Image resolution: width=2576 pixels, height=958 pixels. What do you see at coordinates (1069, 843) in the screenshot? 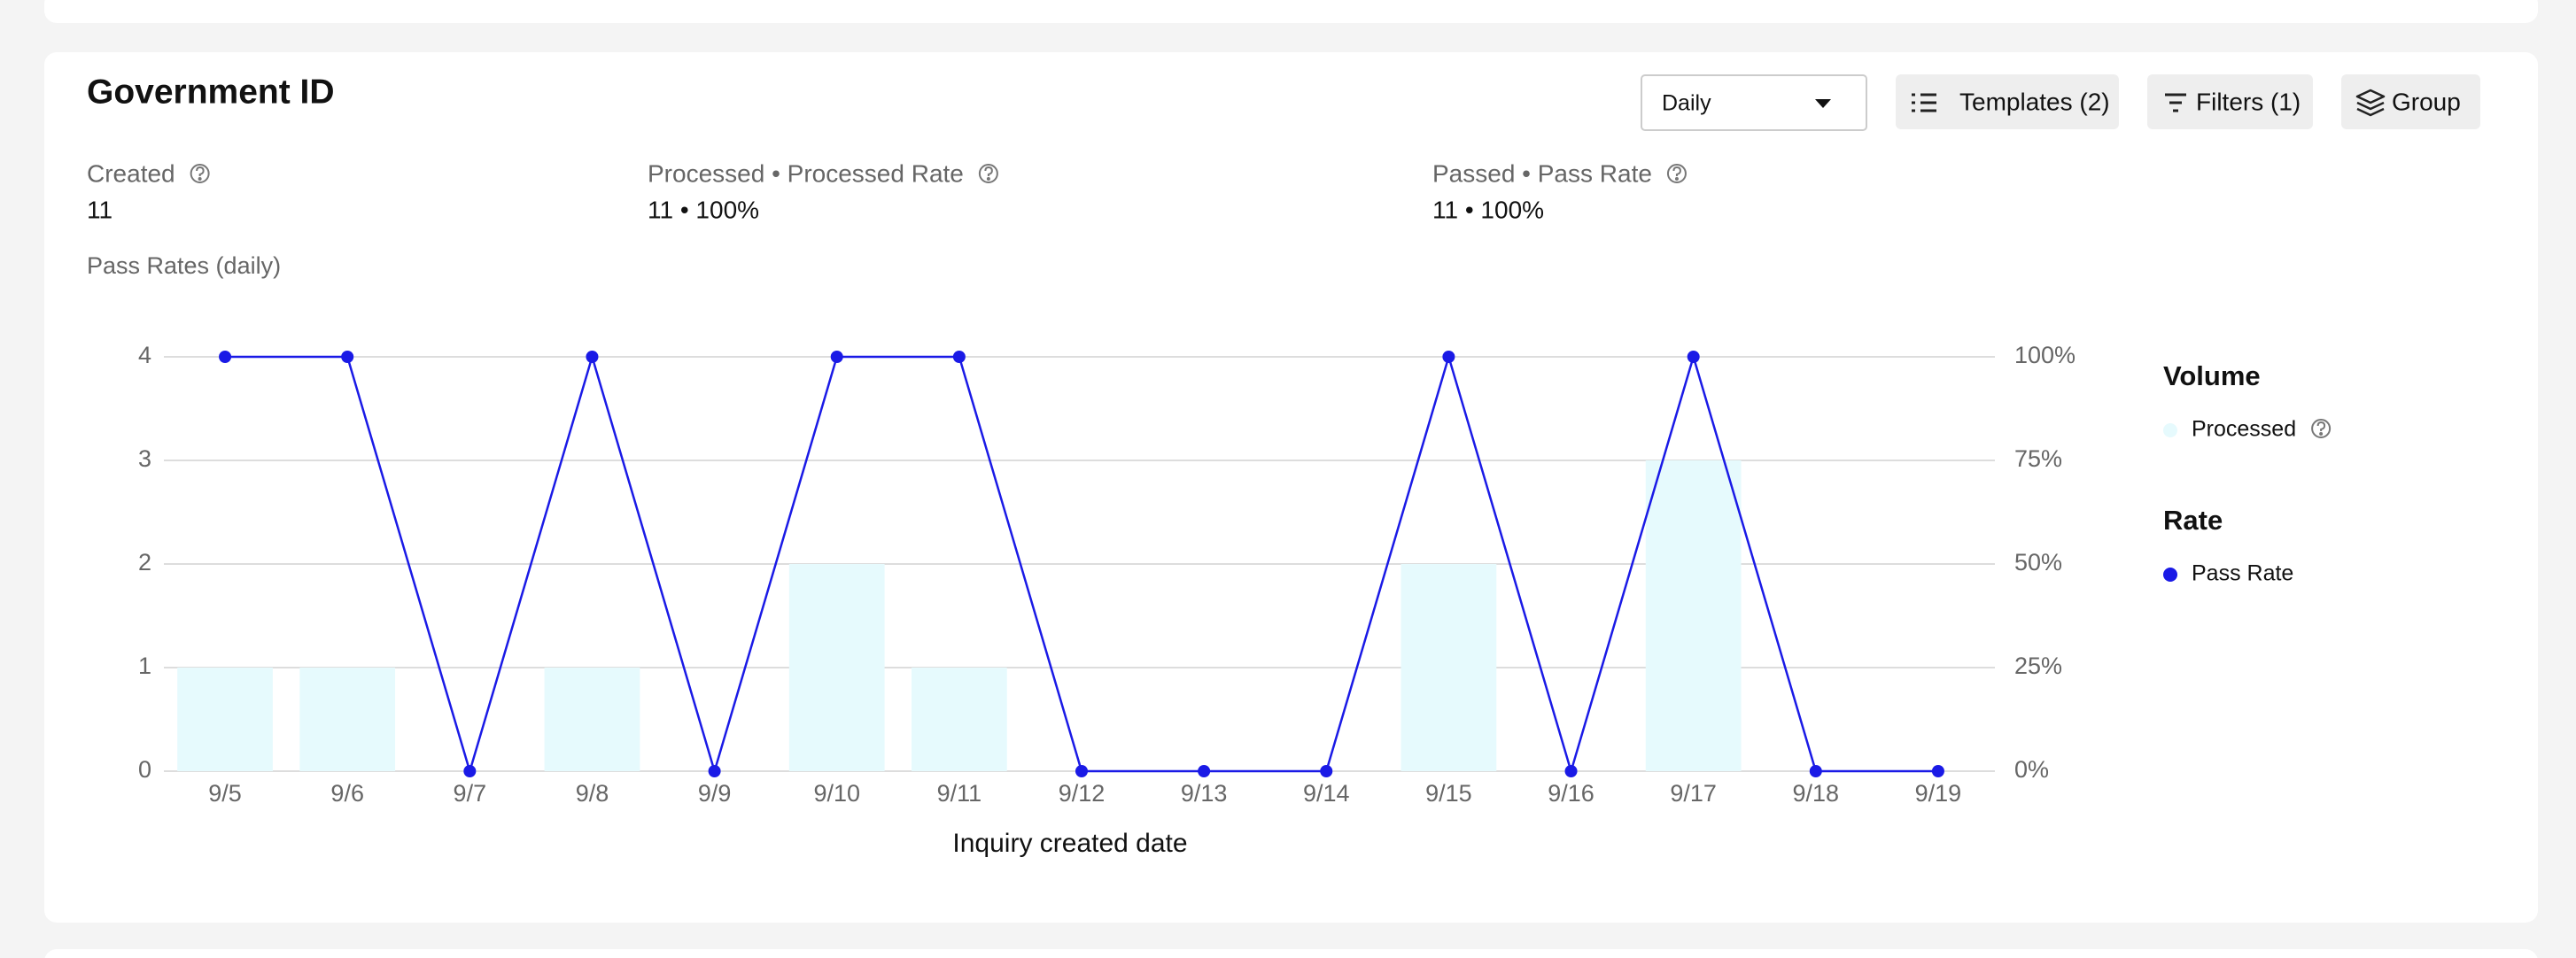
I see `x-axis-title: Inquiry created date` at bounding box center [1069, 843].